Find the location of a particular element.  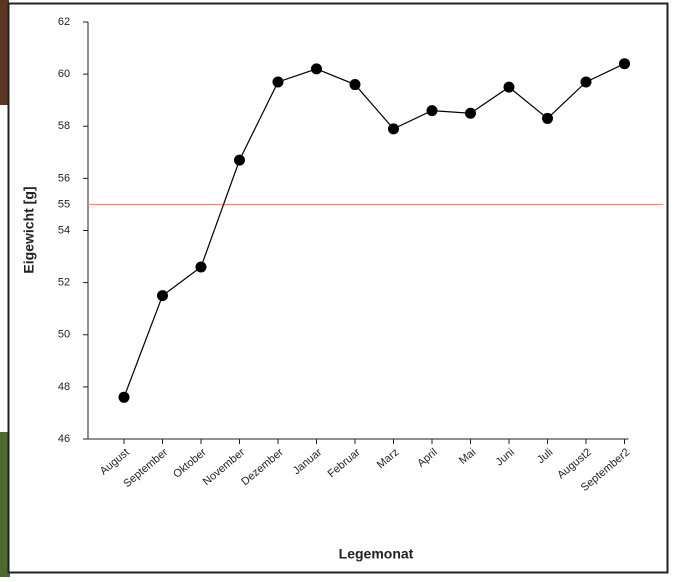

y-tick-label: 62 is located at coordinates (64, 22).